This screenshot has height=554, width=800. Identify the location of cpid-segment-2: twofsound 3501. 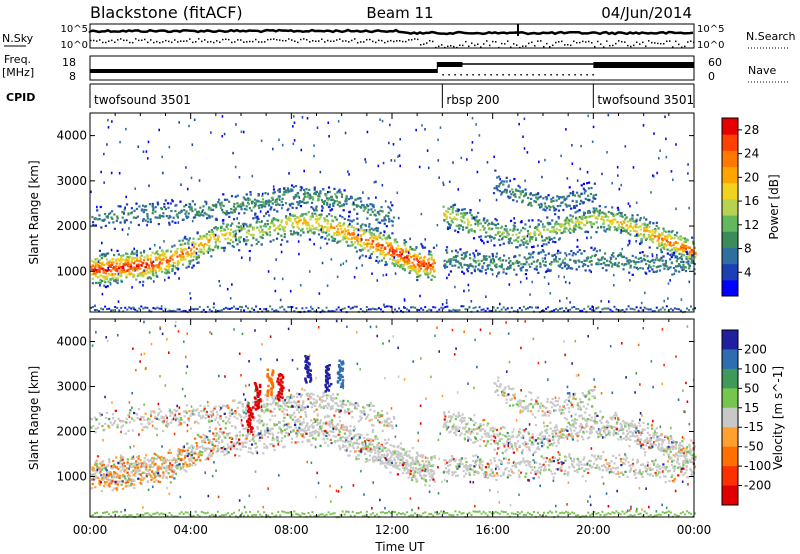
(645, 100).